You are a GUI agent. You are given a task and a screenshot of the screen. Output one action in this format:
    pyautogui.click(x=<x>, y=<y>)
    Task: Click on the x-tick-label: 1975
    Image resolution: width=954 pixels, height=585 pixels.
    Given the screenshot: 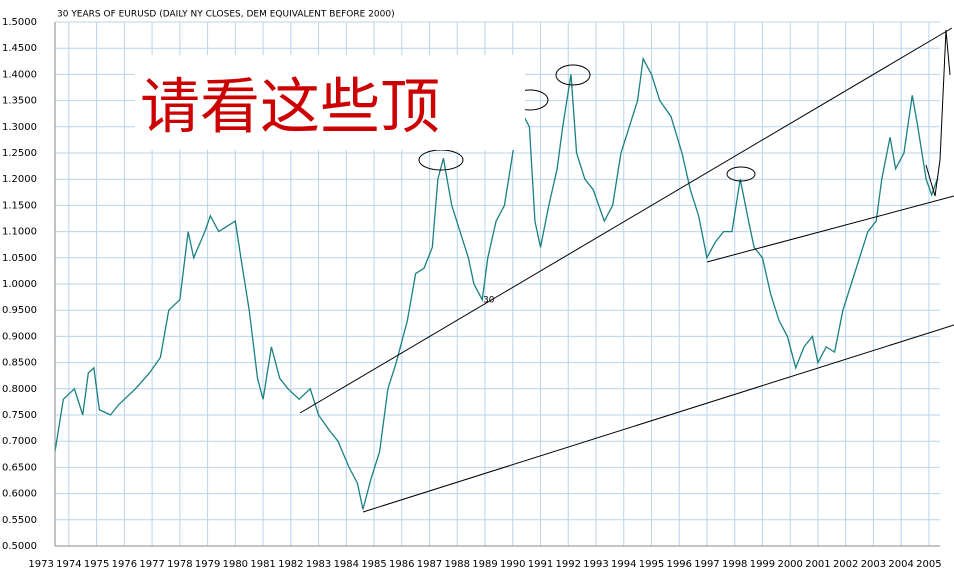 What is the action you would take?
    pyautogui.click(x=96, y=564)
    